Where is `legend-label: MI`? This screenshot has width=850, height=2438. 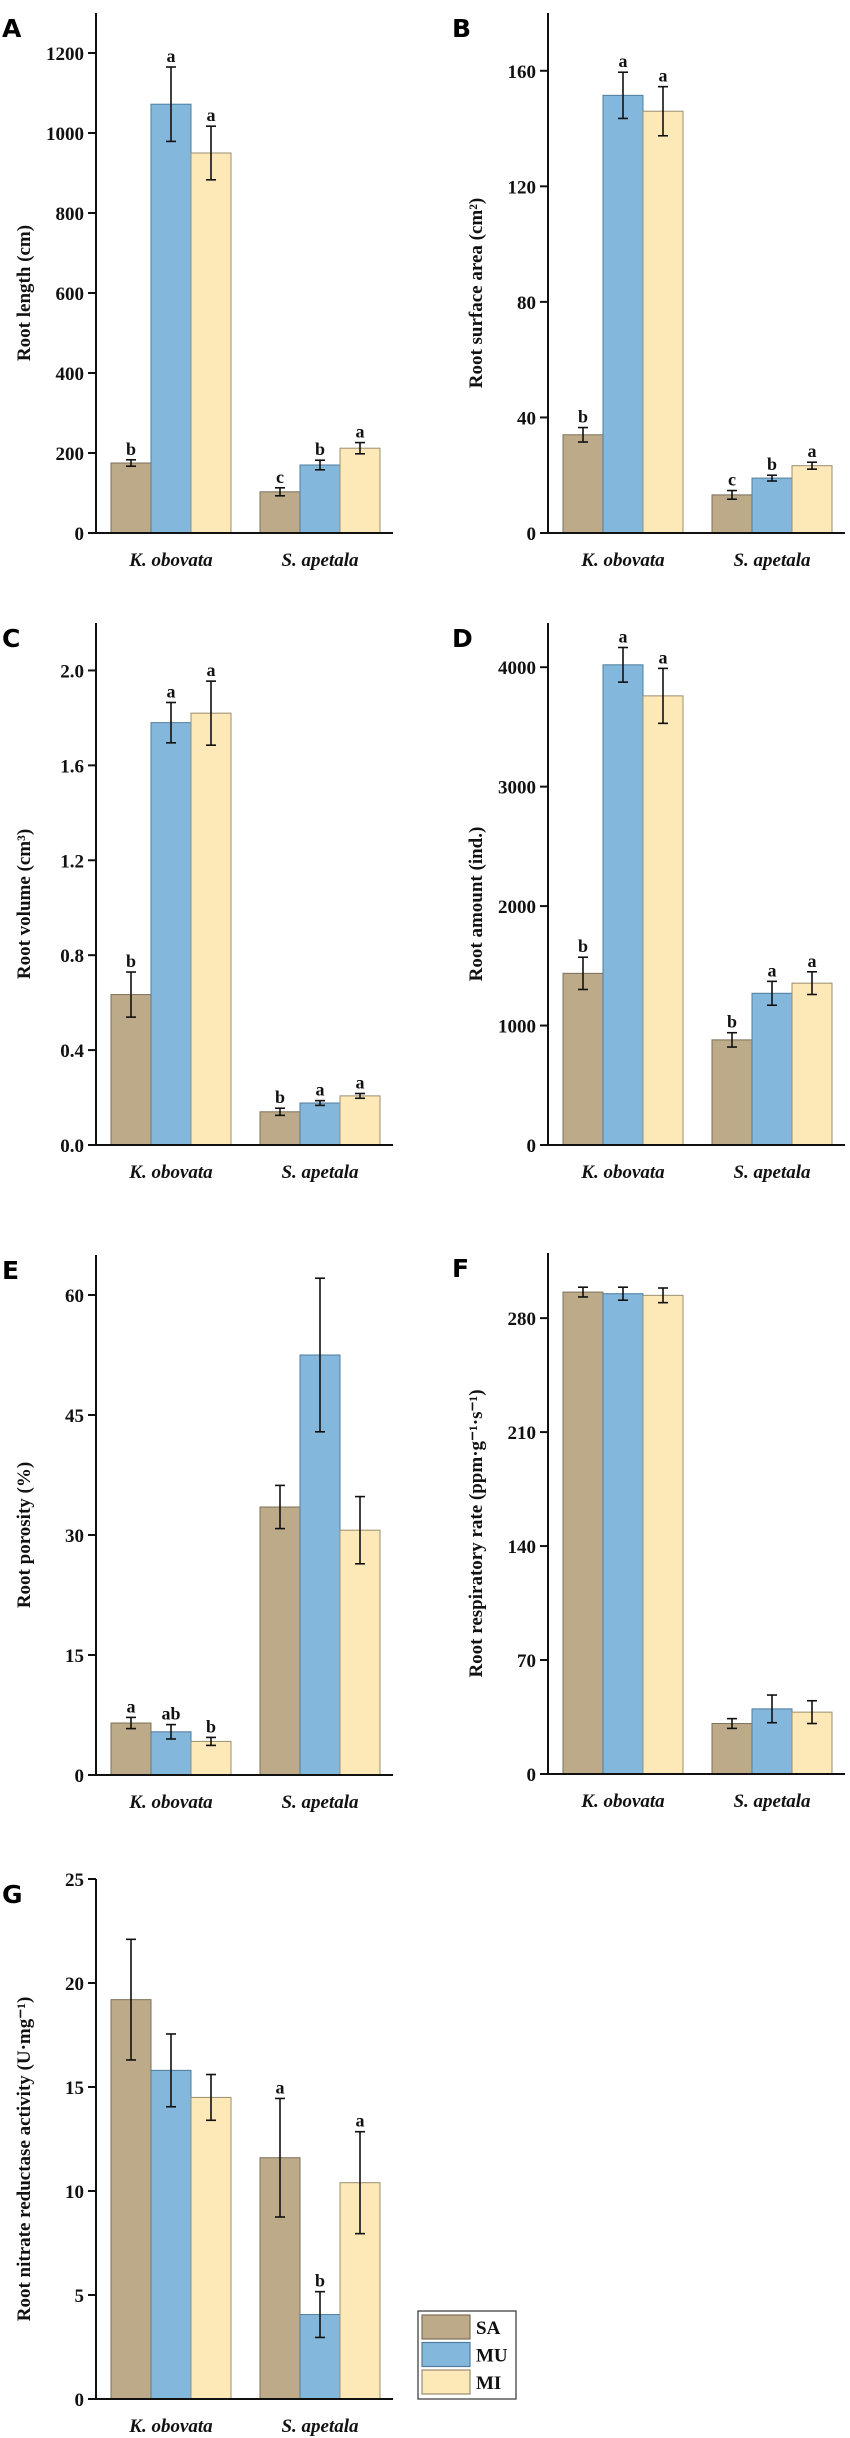
legend-label: MI is located at coordinates (488, 2383).